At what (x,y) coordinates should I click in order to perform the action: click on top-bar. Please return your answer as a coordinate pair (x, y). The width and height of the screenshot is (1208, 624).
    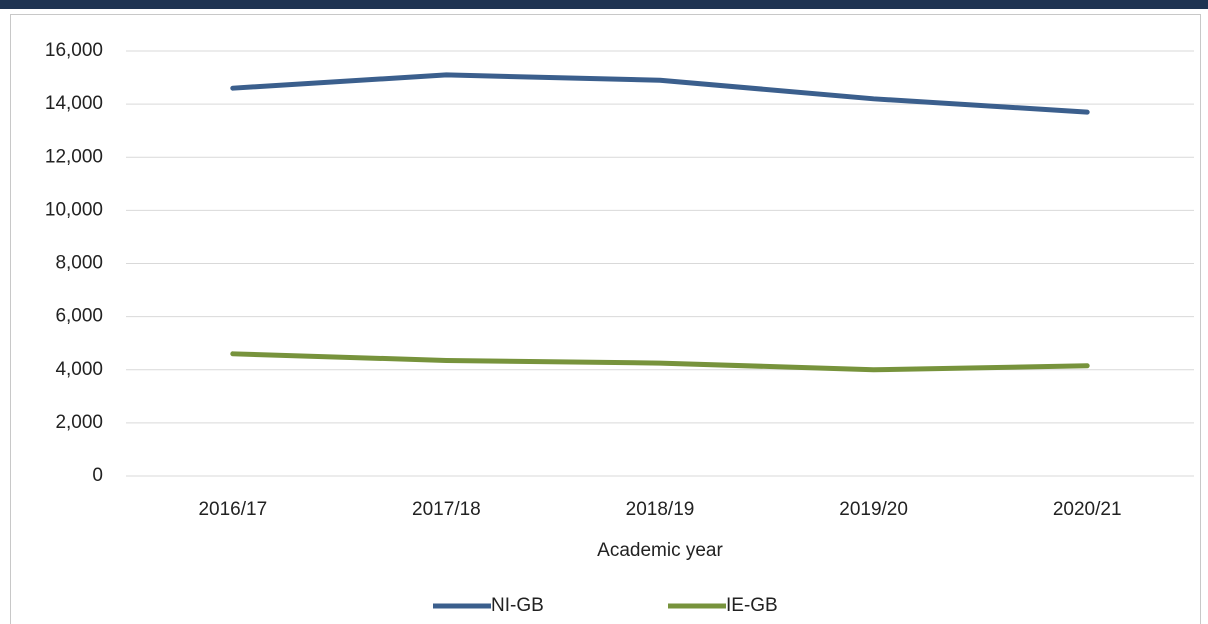
    Looking at the image, I should click on (604, 4).